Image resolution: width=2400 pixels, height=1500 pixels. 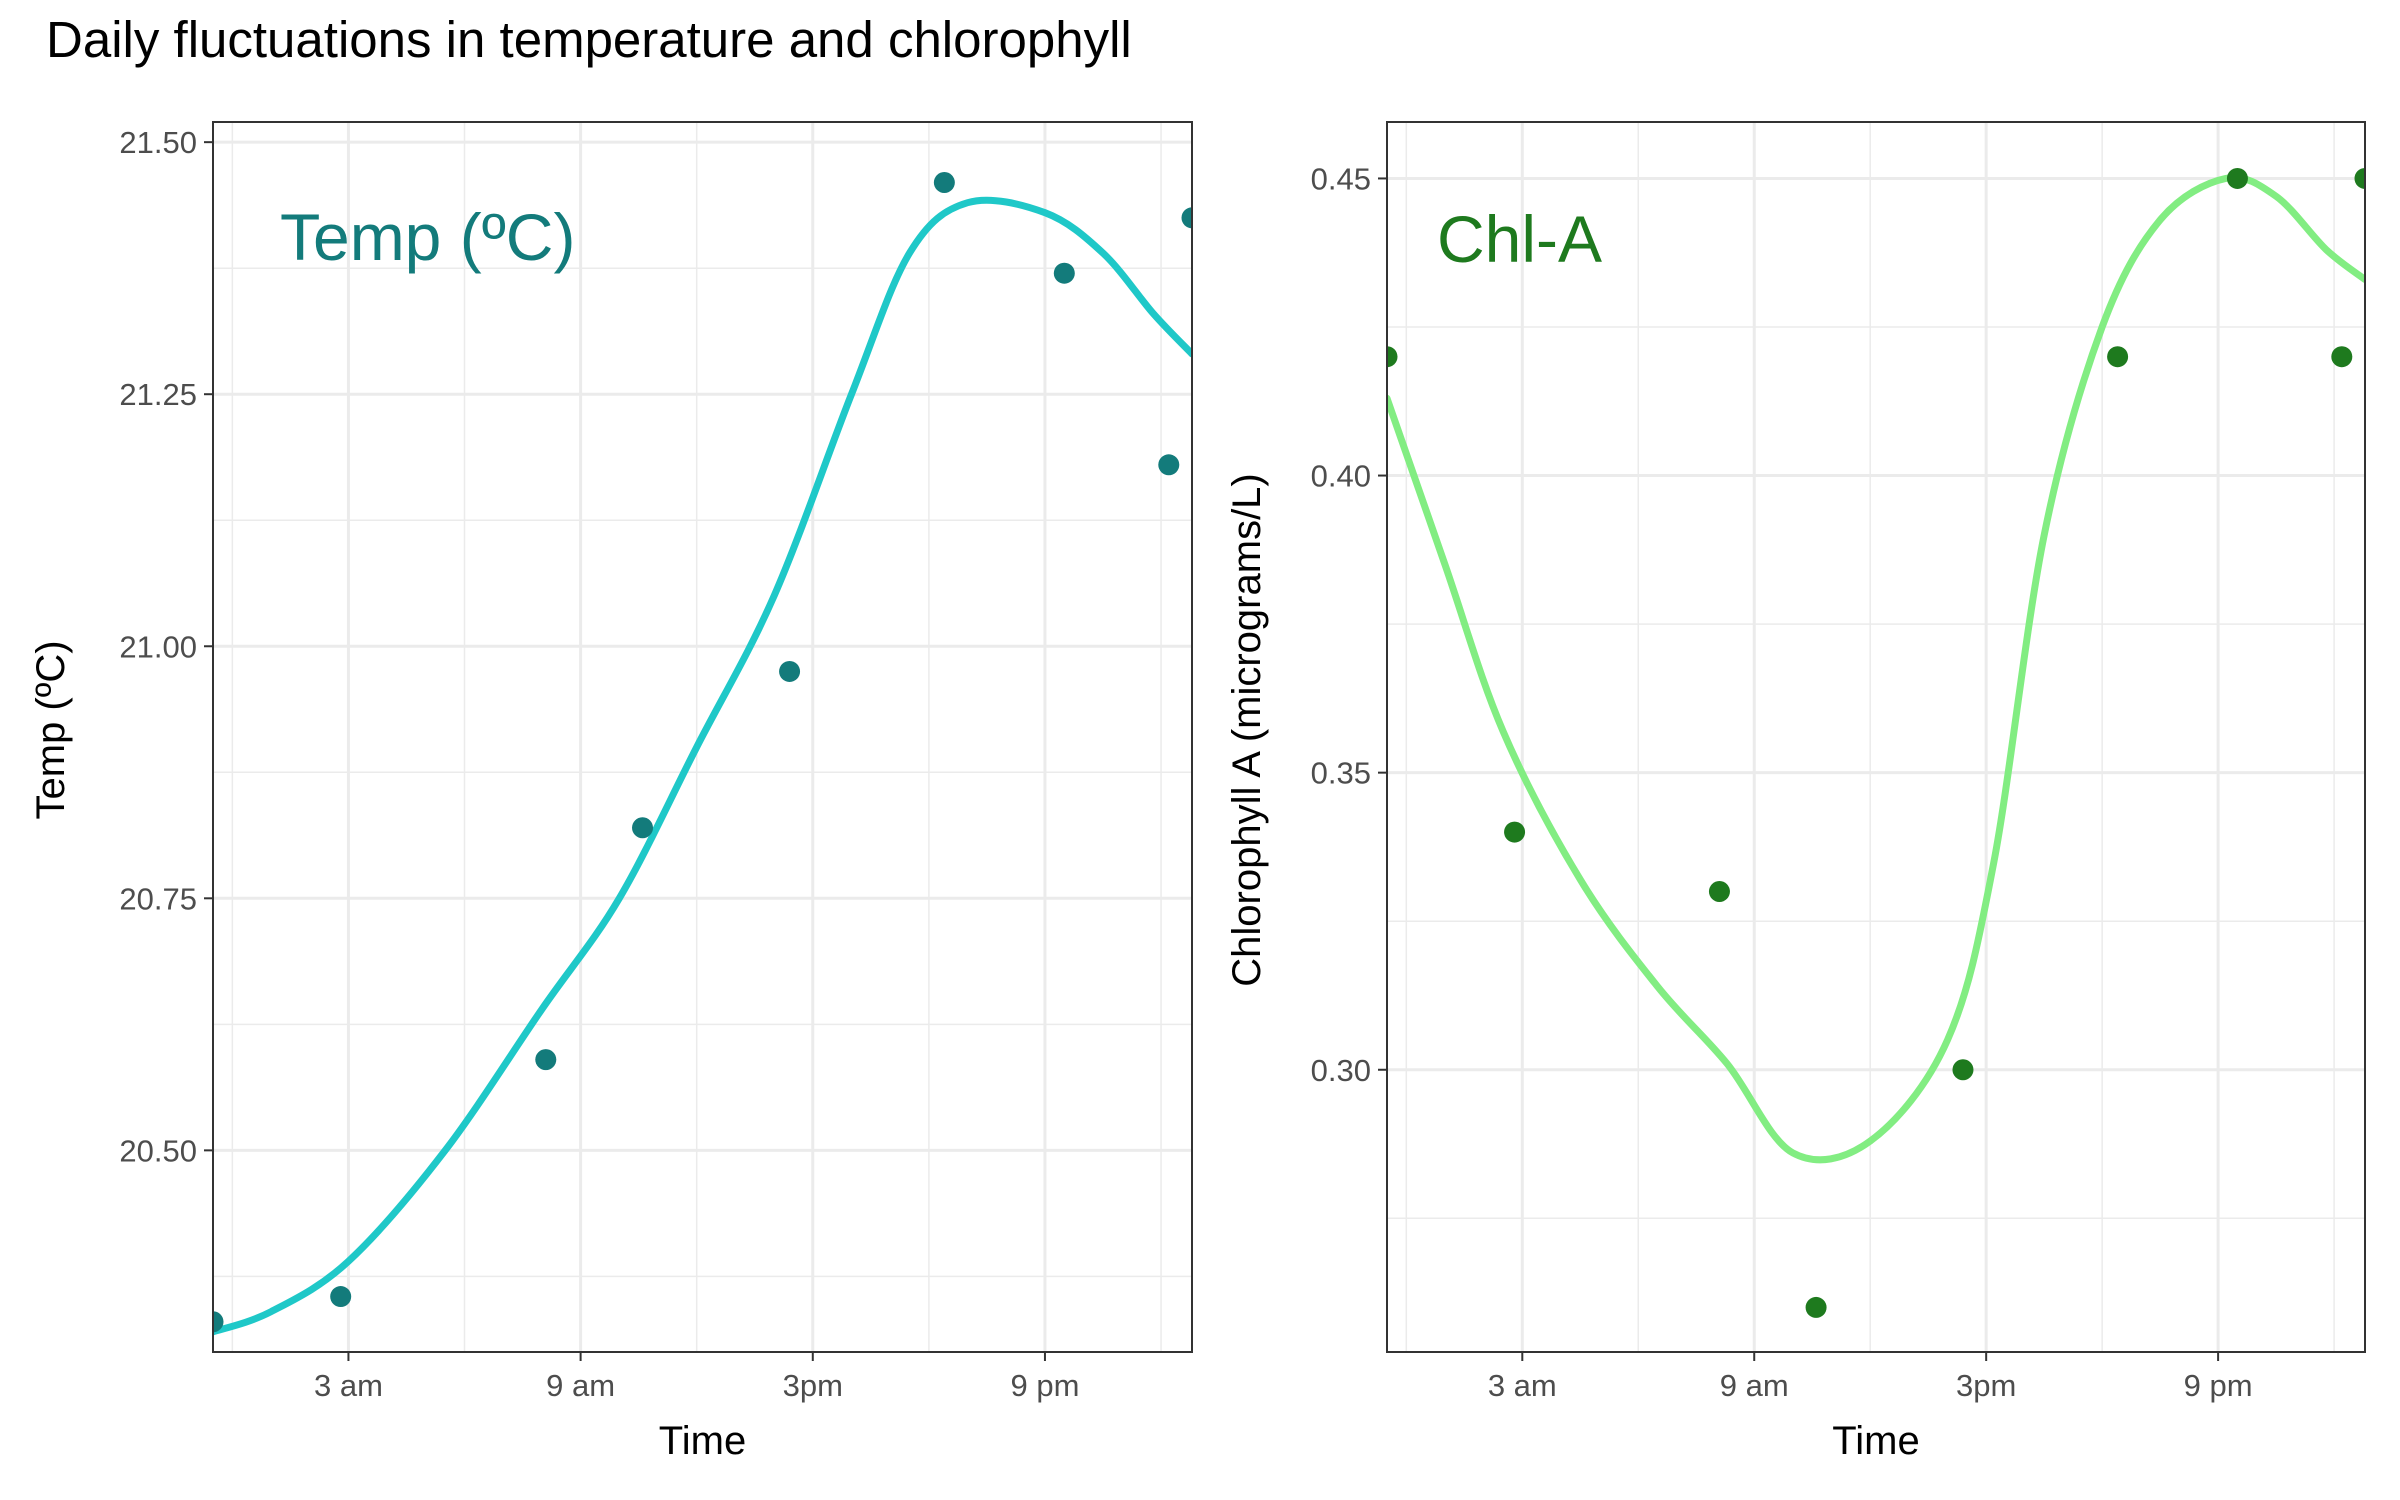 I want to click on y-axis-title: Temp (ºC), so click(x=51, y=729).